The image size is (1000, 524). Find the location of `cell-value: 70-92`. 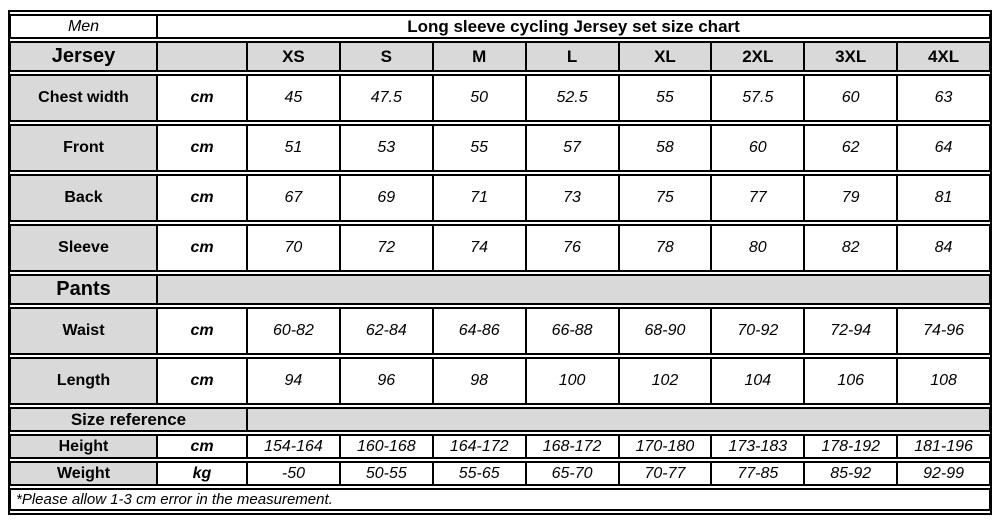

cell-value: 70-92 is located at coordinates (758, 331).